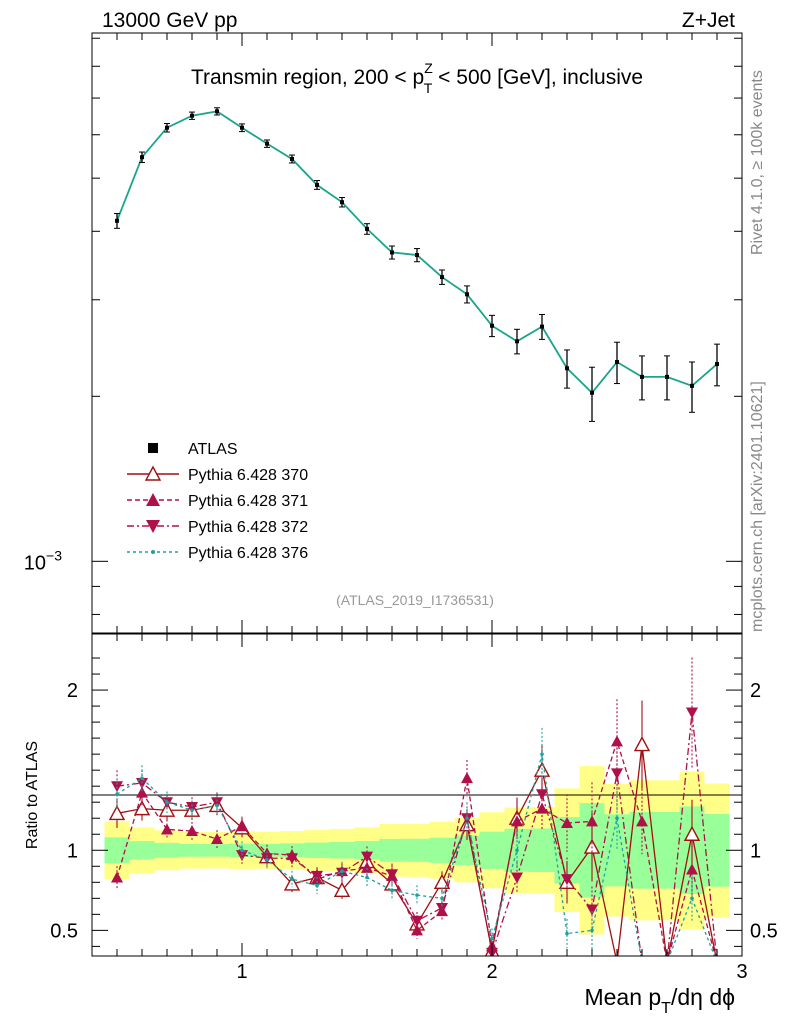  I want to click on legend-label: ATLAS, so click(213, 449).